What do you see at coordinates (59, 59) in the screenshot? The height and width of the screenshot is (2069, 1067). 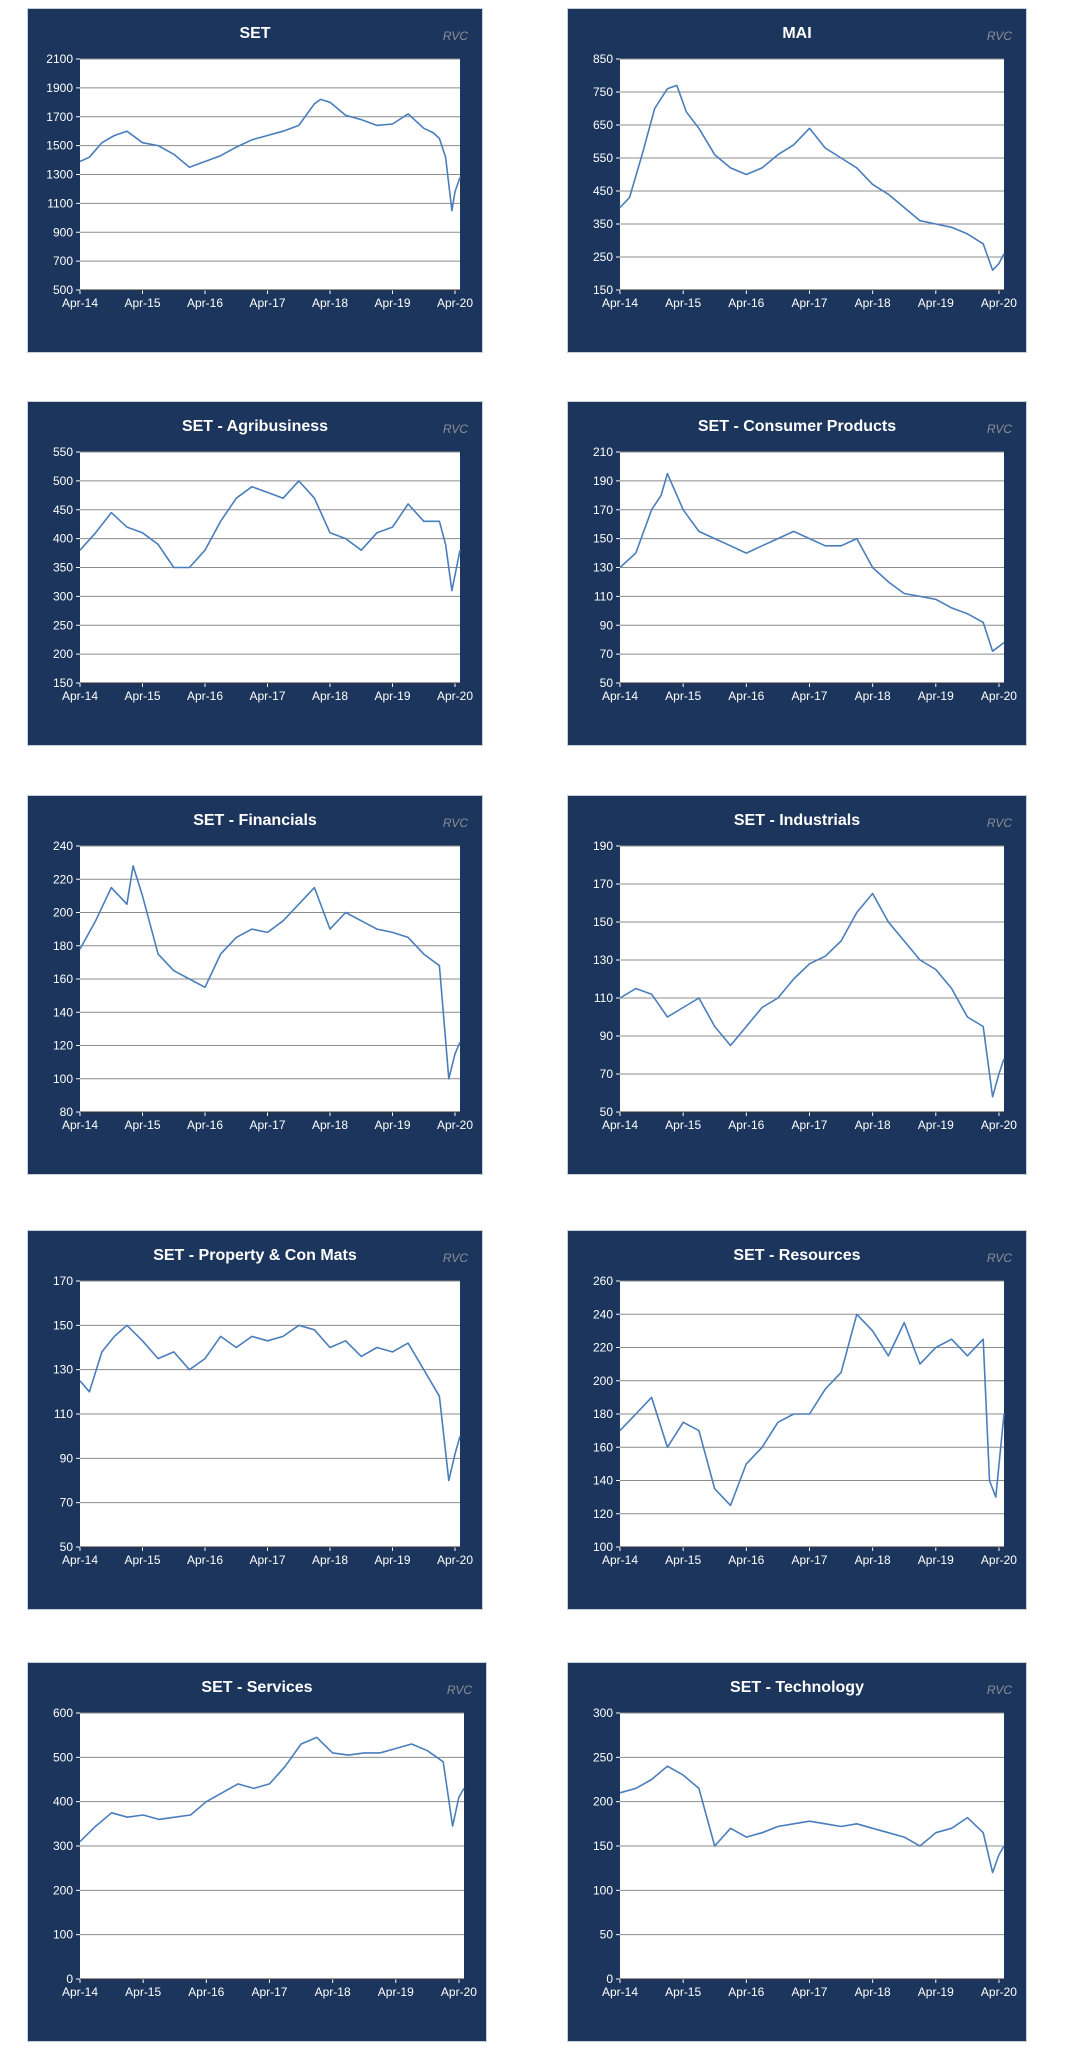 I see `y-tick-label: 2100` at bounding box center [59, 59].